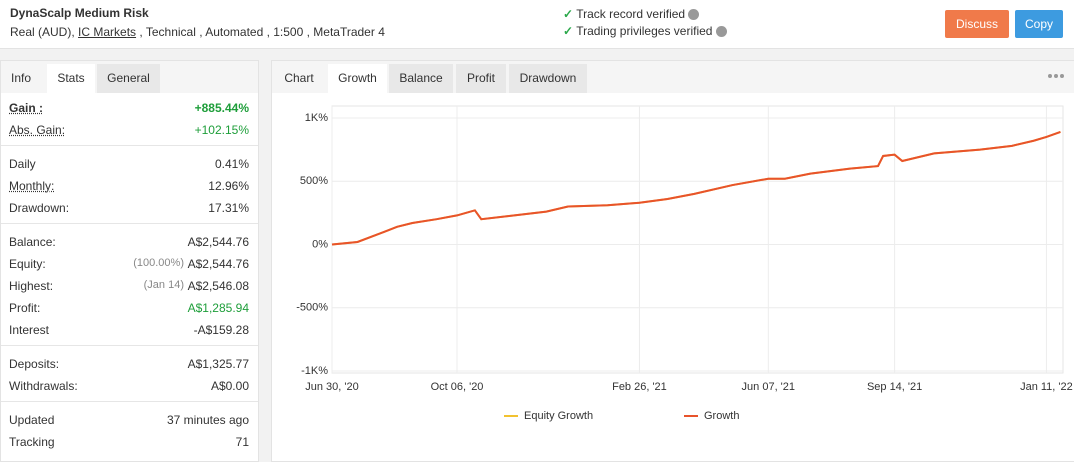  What do you see at coordinates (43, 386) in the screenshot?
I see `stat-label: Withdrawals:` at bounding box center [43, 386].